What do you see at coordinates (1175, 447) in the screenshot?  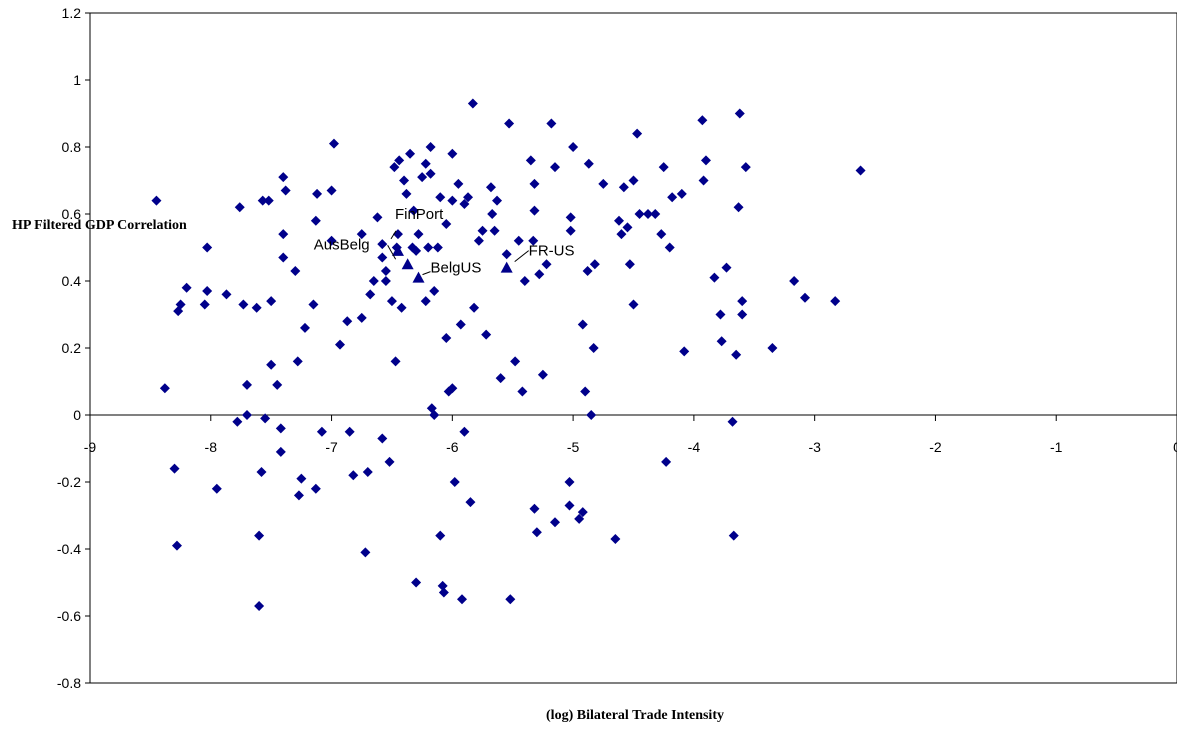 I see `x-tick-label: 0` at bounding box center [1175, 447].